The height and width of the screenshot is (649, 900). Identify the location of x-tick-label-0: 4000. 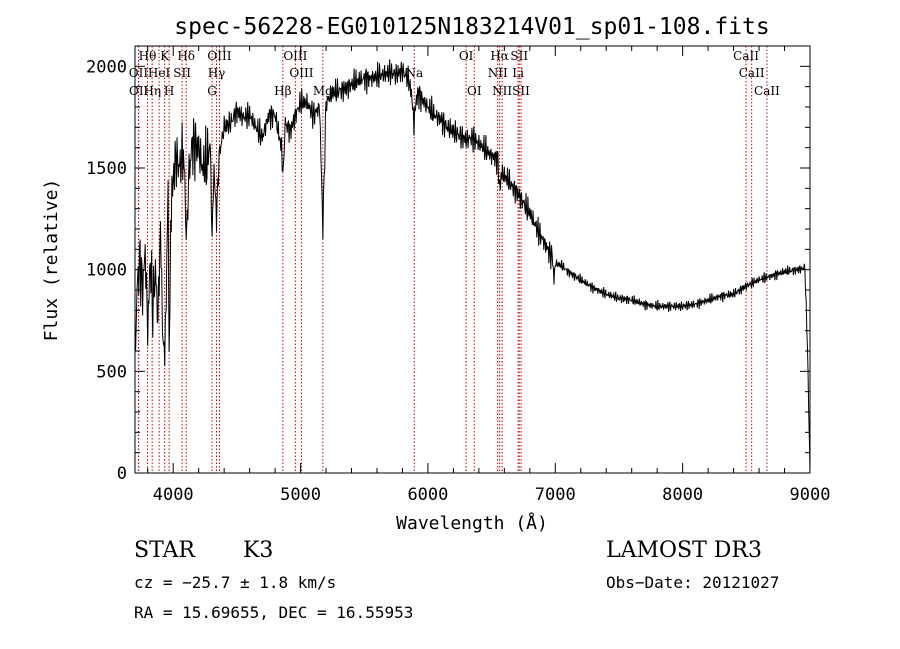
(173, 495).